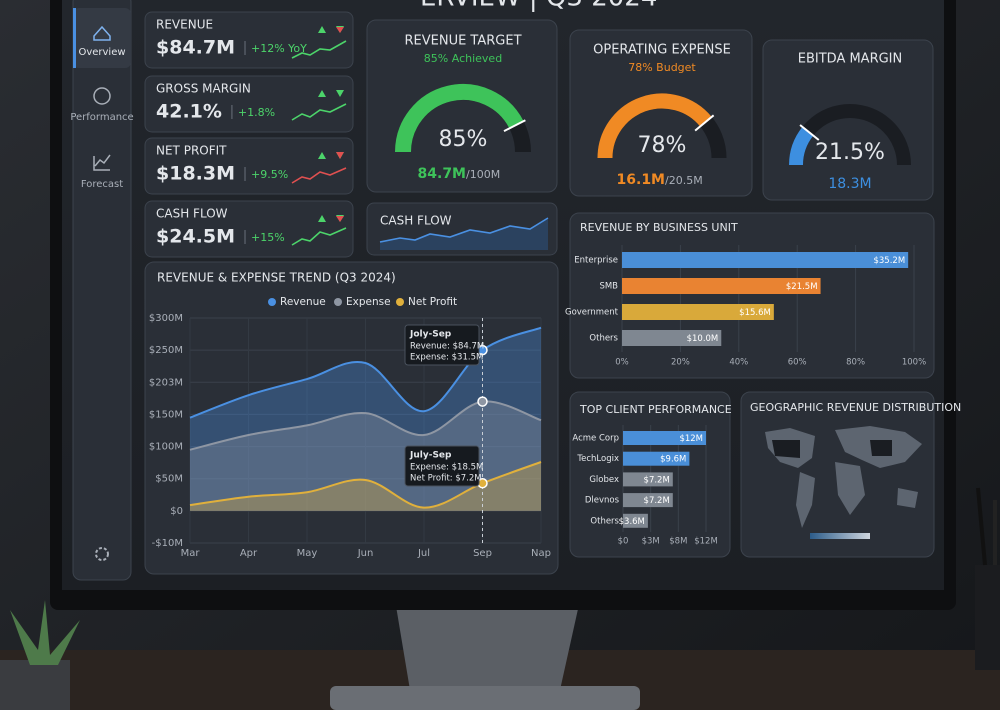 The height and width of the screenshot is (710, 1000). Describe the element at coordinates (307, 553) in the screenshot. I see `x-tick-label: May` at that location.